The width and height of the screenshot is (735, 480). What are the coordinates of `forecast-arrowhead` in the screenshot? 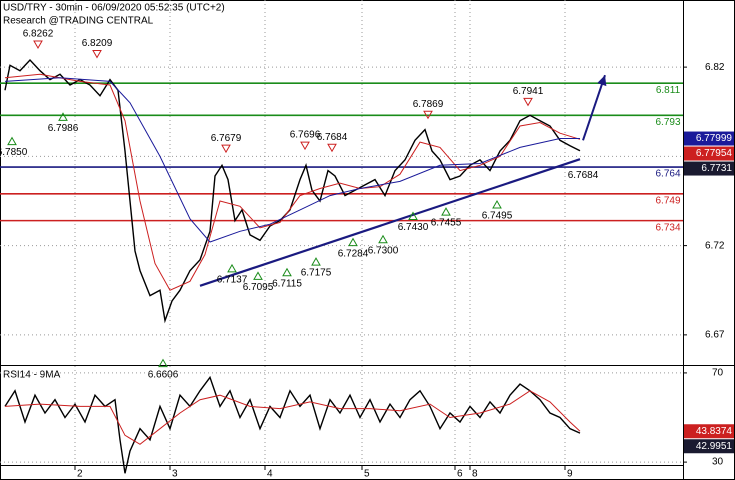 It's located at (602, 81).